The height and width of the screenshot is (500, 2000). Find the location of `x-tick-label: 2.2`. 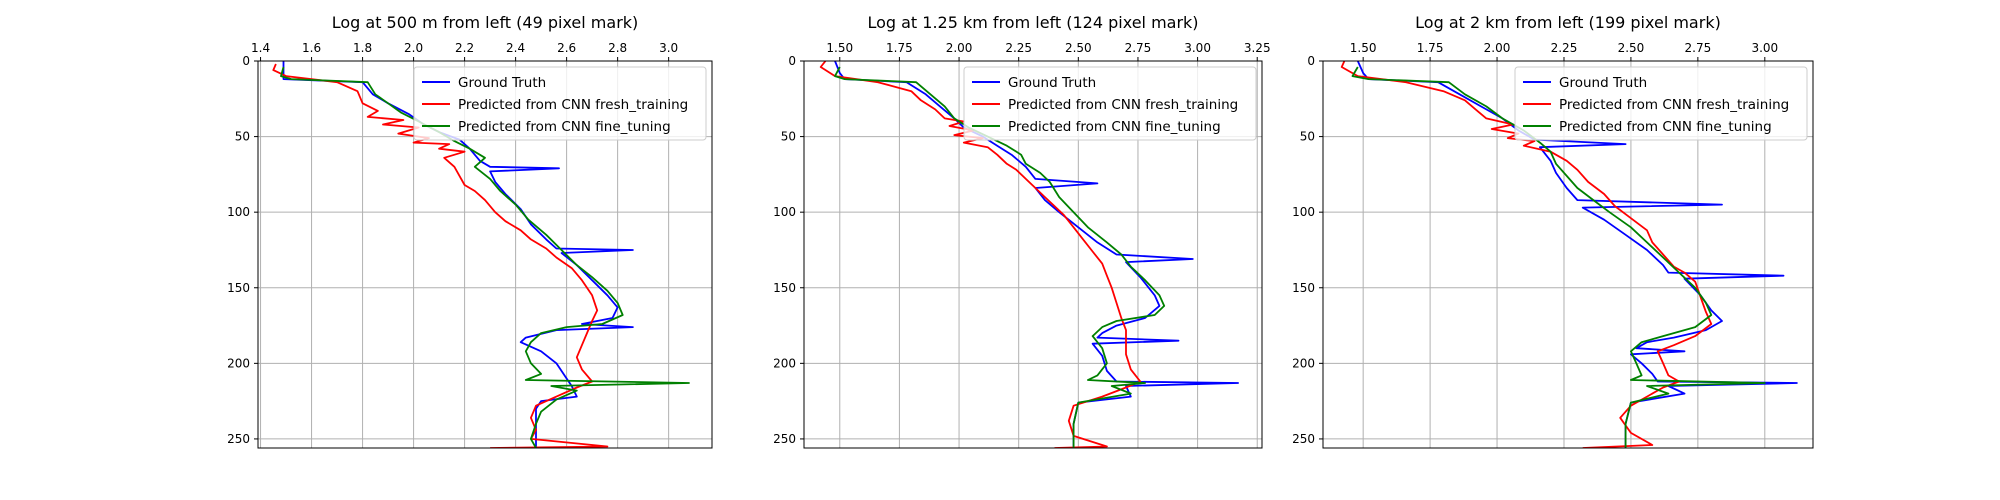

x-tick-label: 2.2 is located at coordinates (464, 48).